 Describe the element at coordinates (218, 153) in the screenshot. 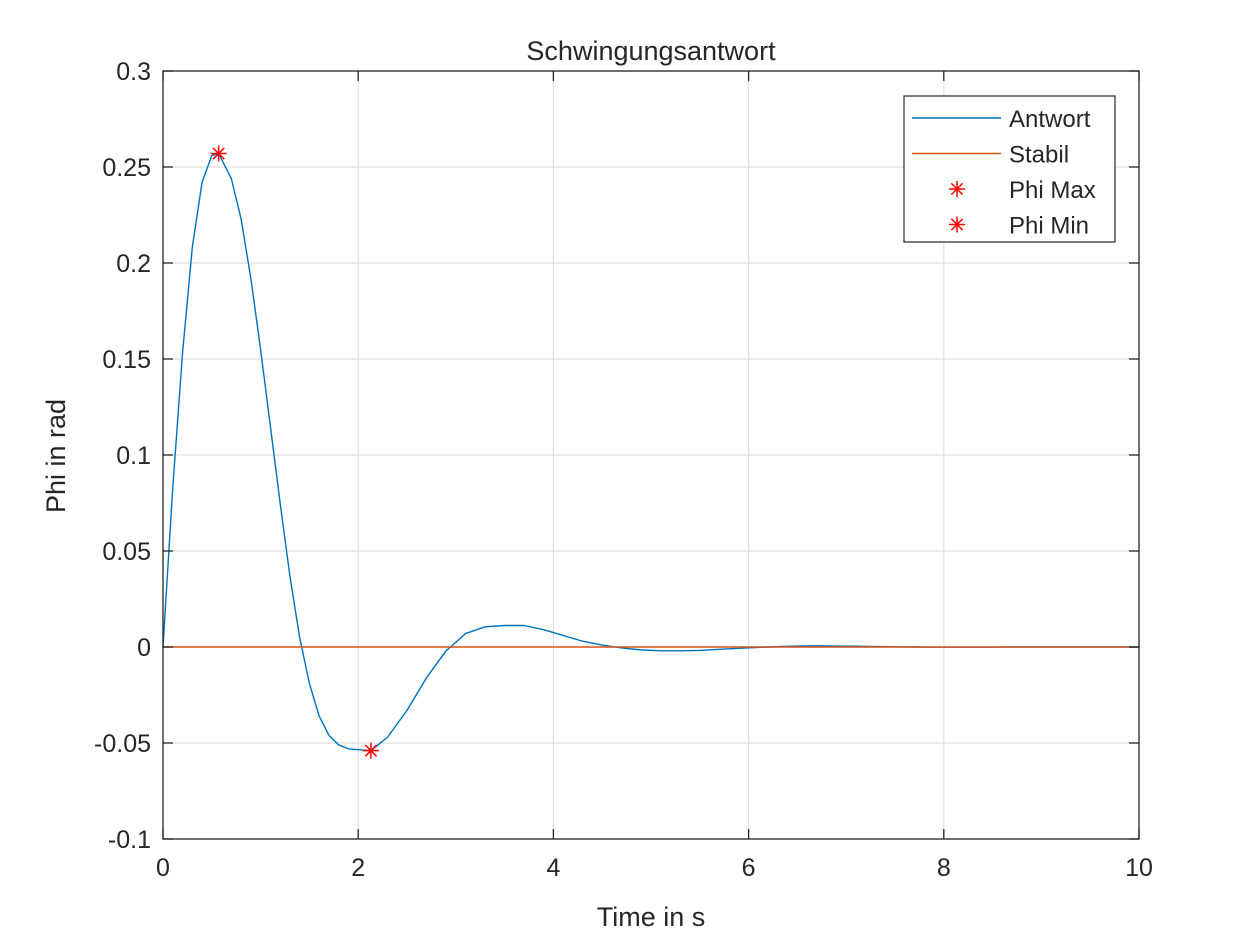

I see `data-point-phi-max` at that location.